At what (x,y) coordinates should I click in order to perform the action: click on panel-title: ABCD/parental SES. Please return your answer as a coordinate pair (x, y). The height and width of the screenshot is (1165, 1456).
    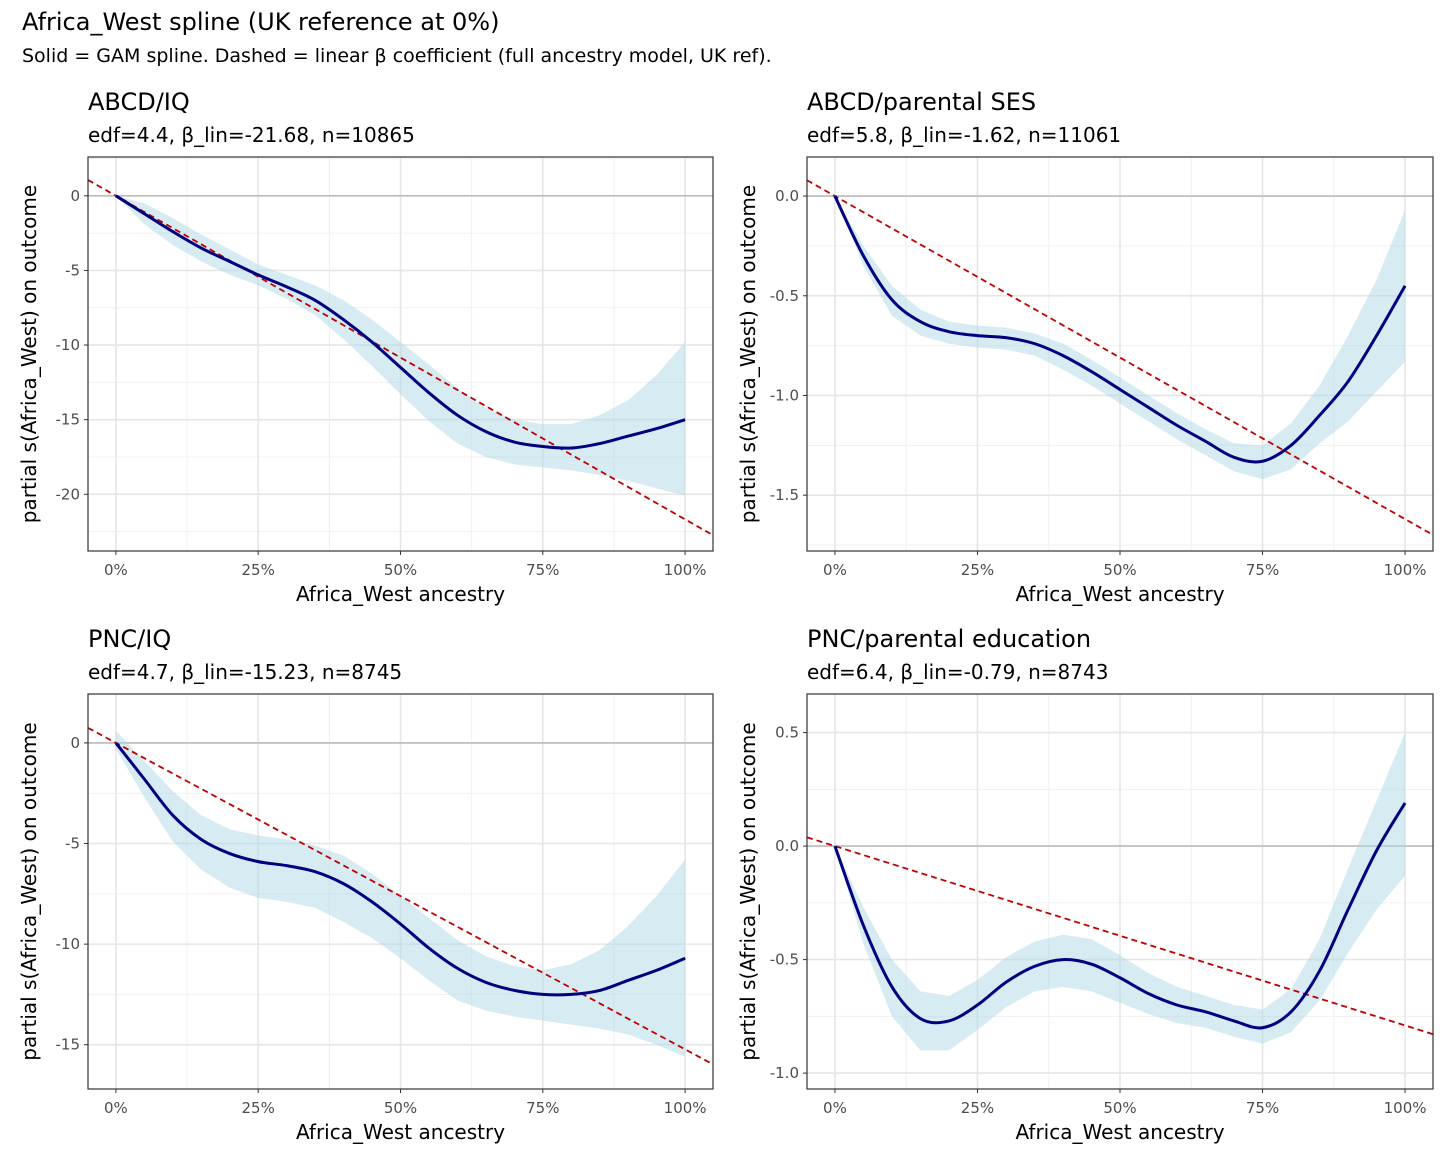
    Looking at the image, I should click on (921, 102).